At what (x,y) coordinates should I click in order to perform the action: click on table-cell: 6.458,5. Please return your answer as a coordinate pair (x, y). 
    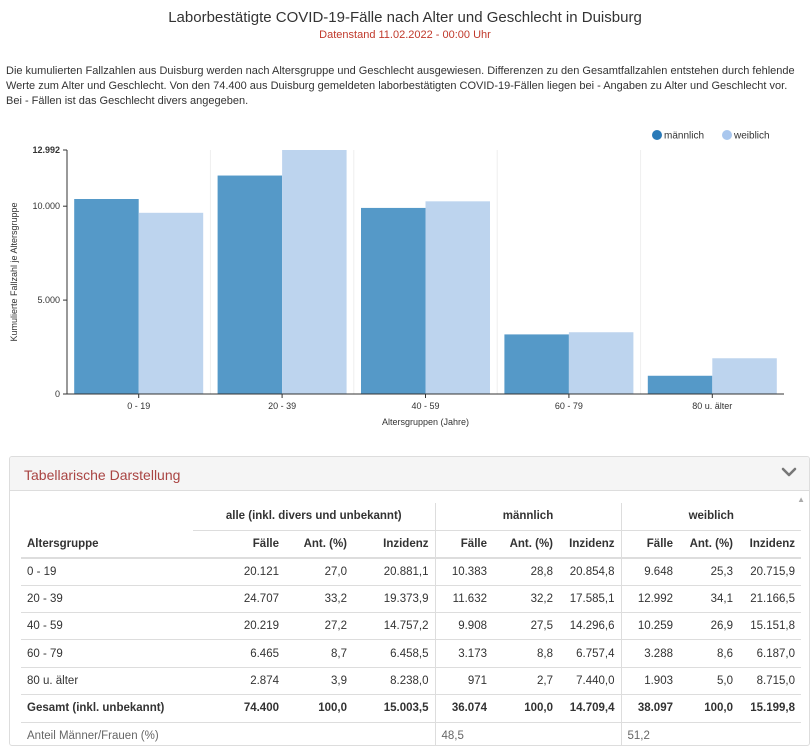
    Looking at the image, I should click on (394, 653).